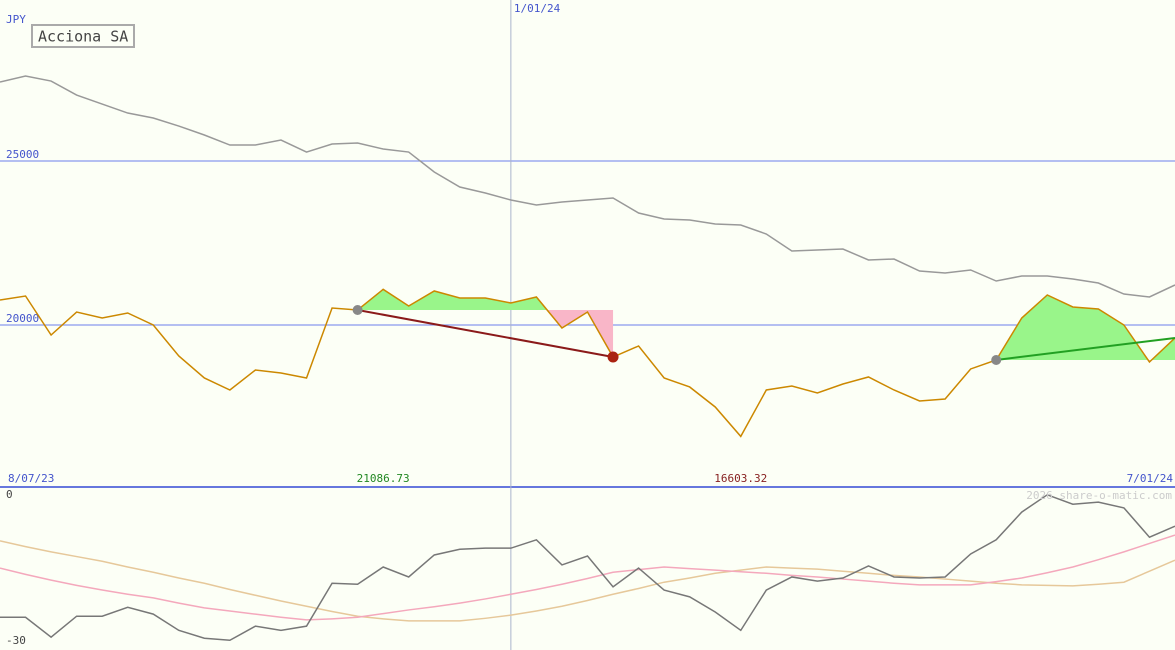 This screenshot has width=1175, height=650. What do you see at coordinates (22, 154) in the screenshot?
I see `y-tick-label: 25000` at bounding box center [22, 154].